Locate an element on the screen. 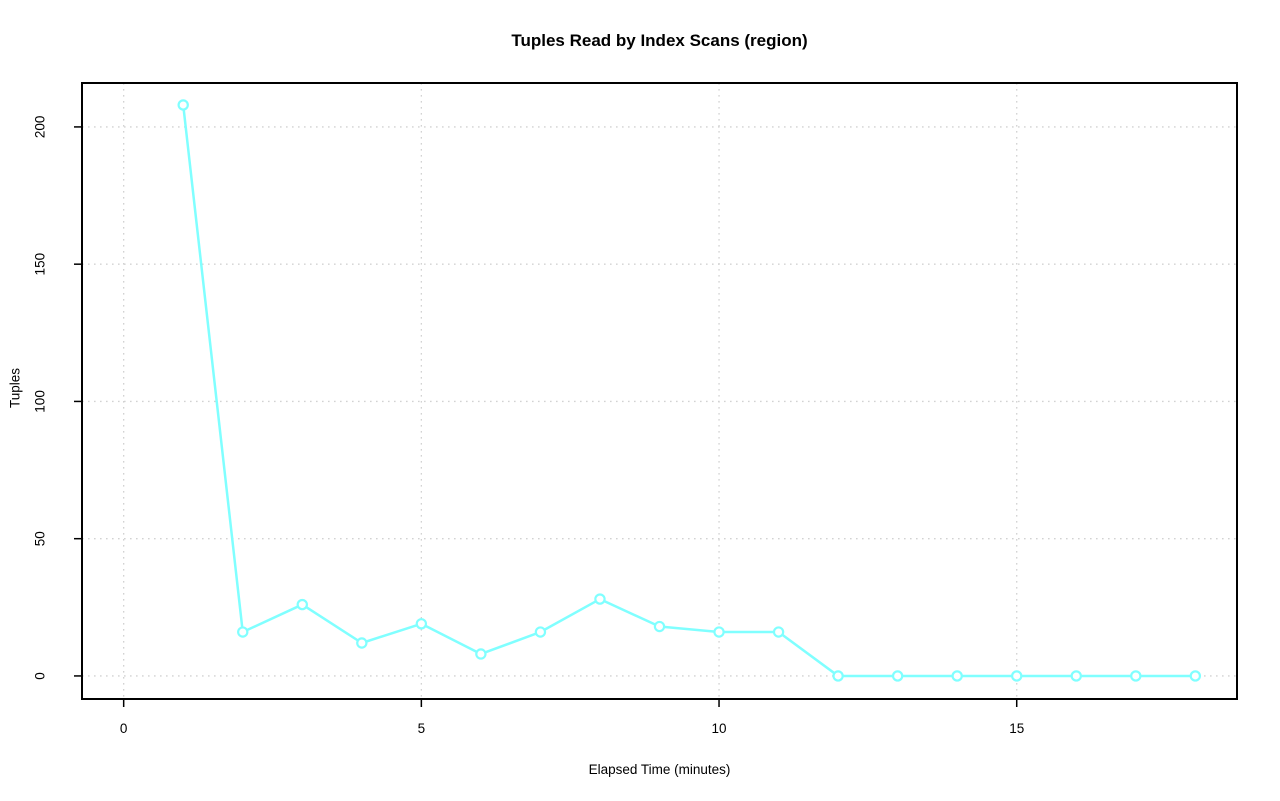  y-tick-label: 50 is located at coordinates (40, 538).